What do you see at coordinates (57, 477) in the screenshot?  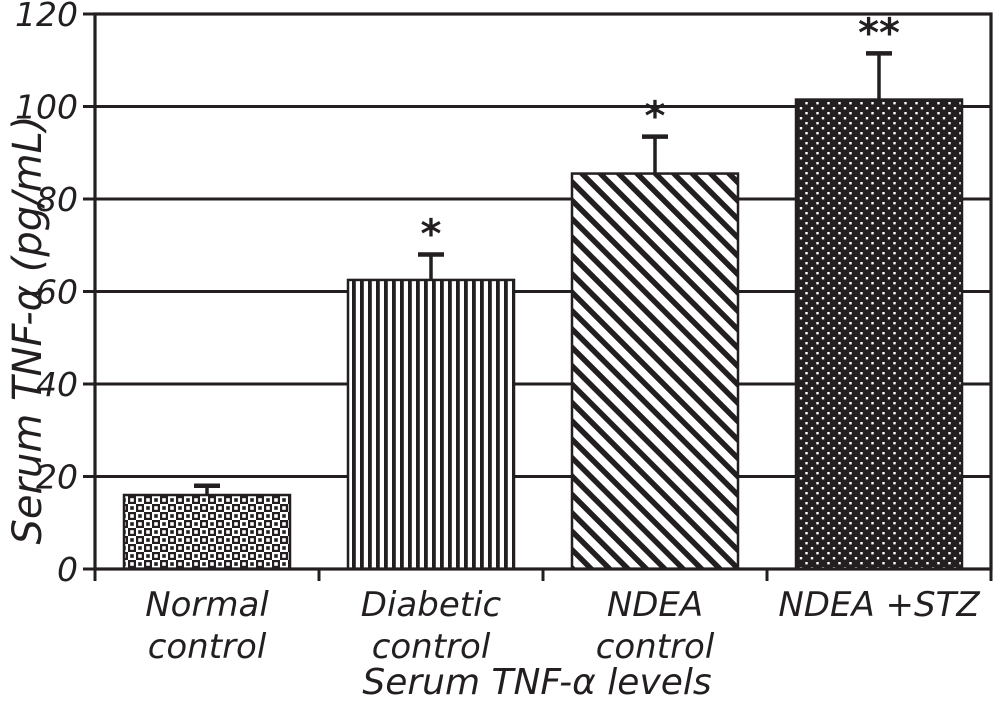 I see `y-tick-label: 20` at bounding box center [57, 477].